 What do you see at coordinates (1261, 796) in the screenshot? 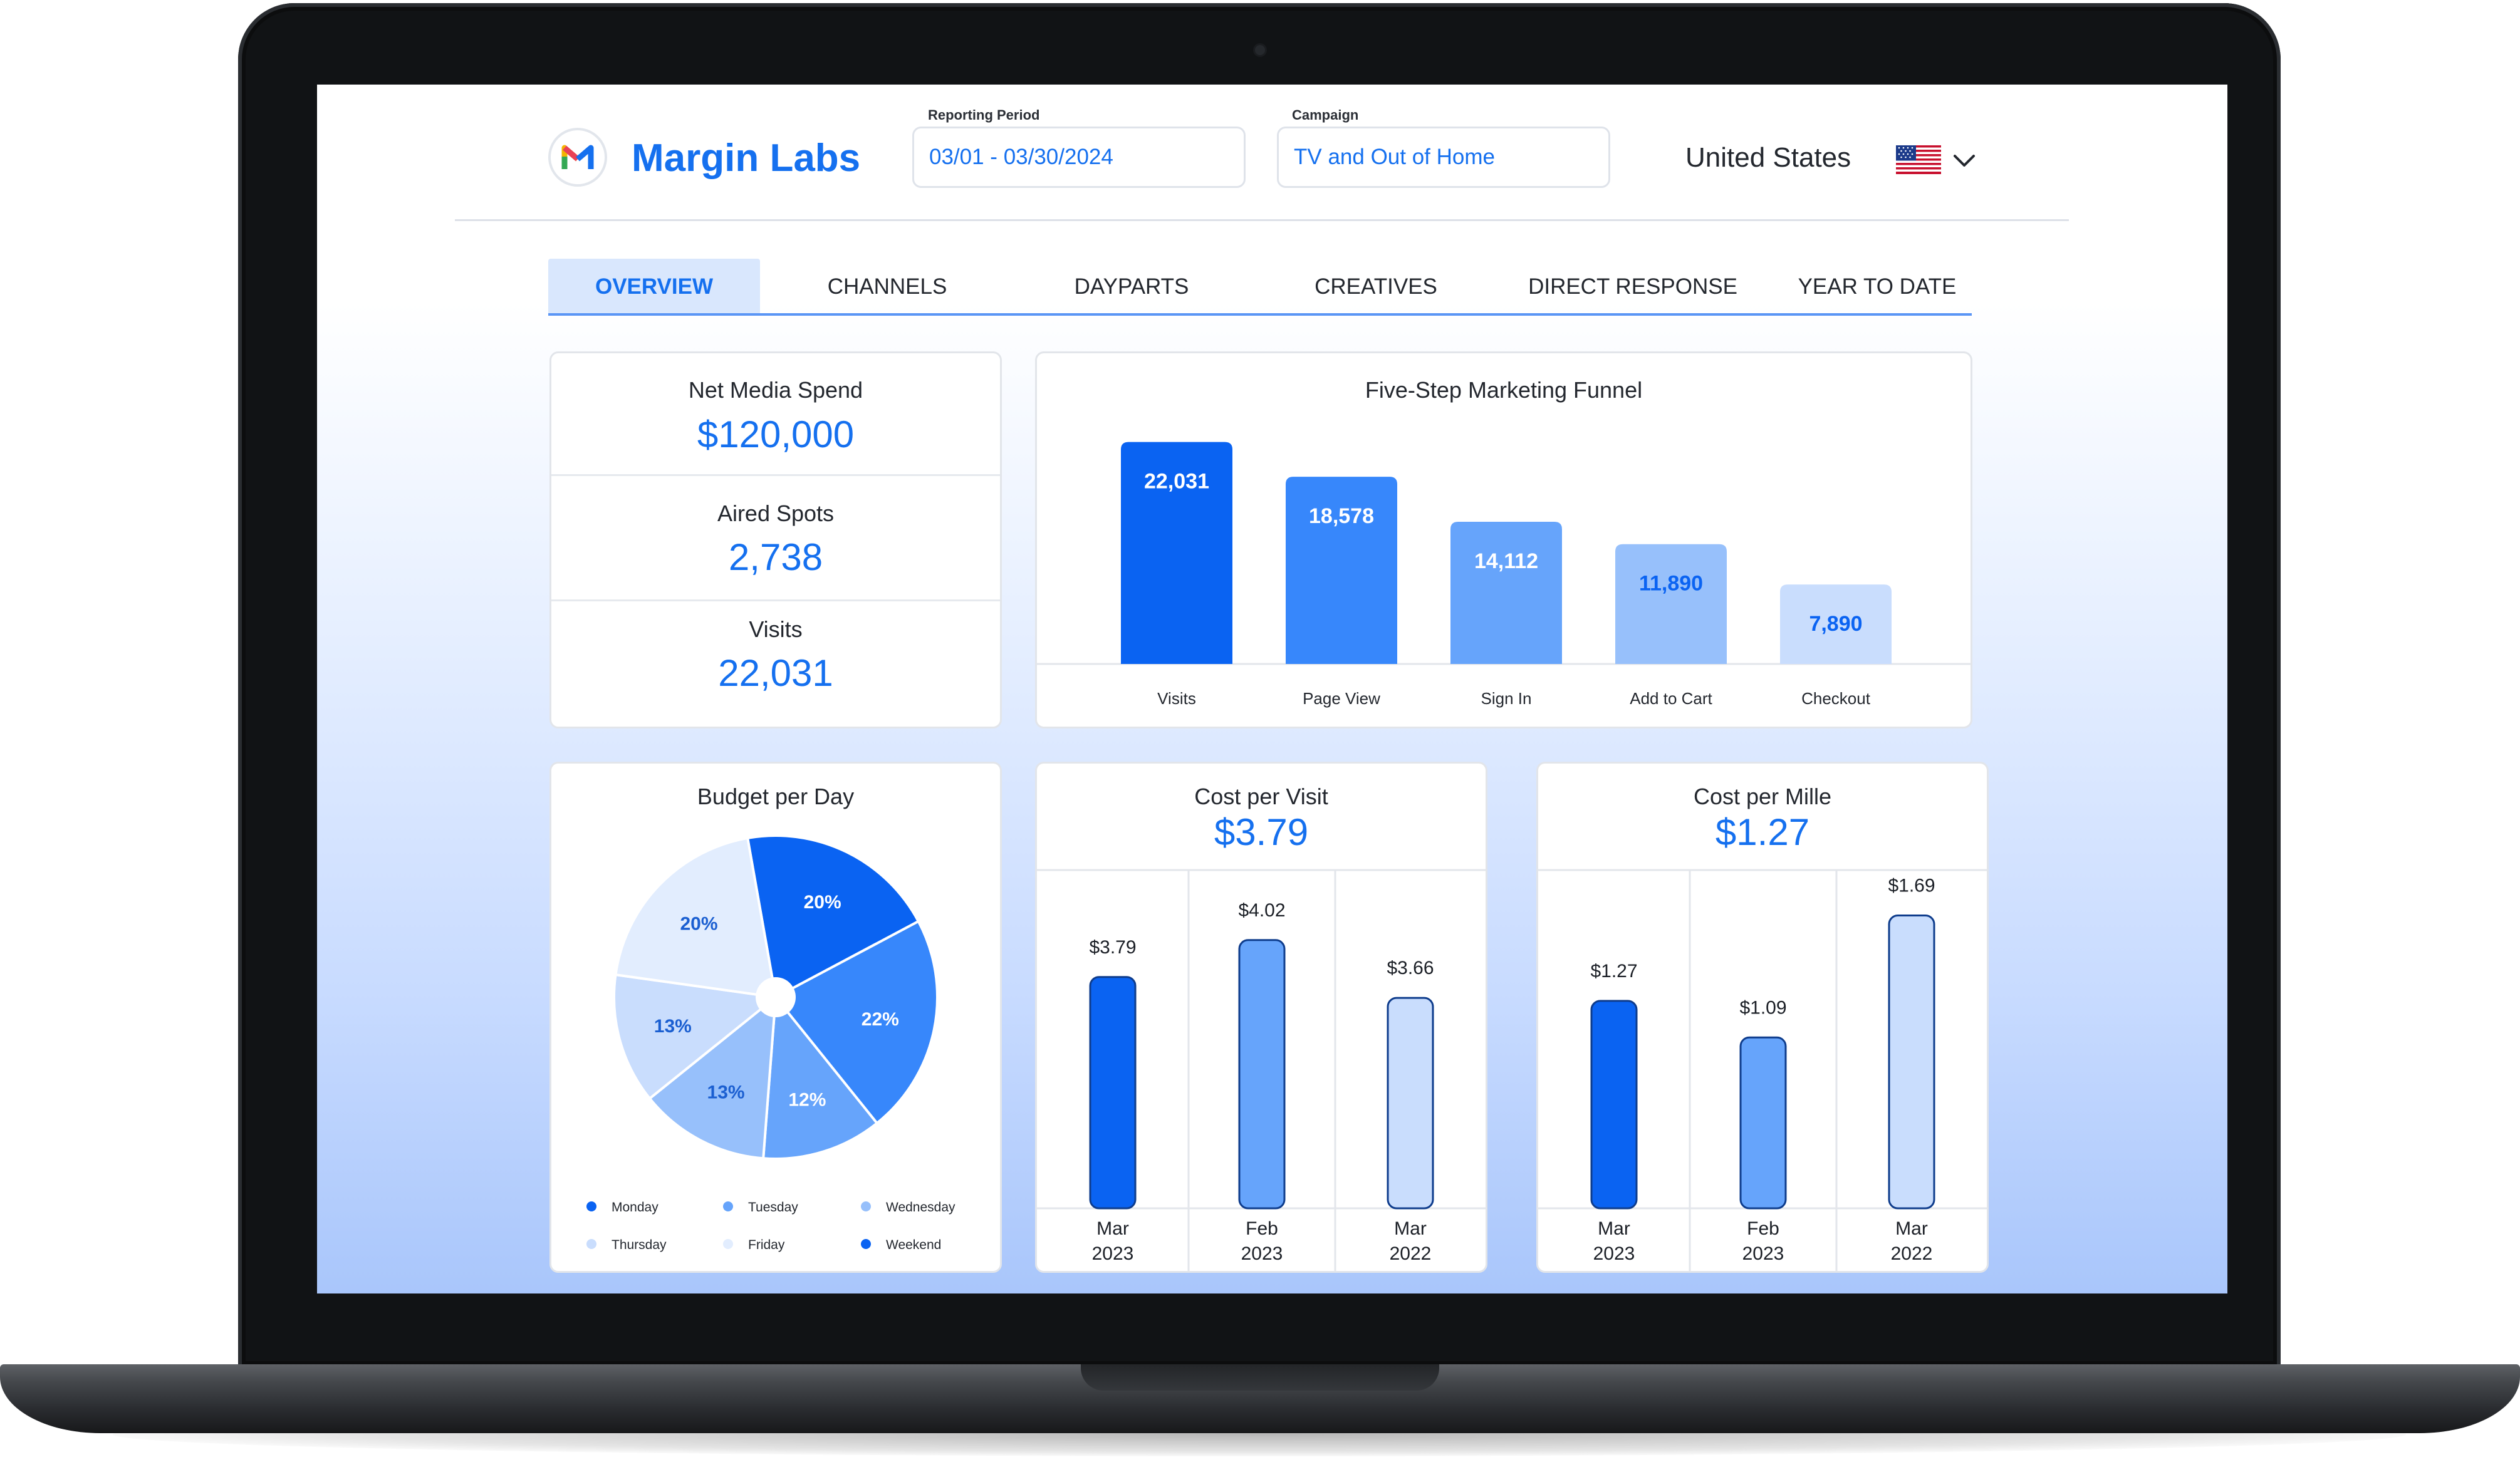
I see `cost-per-visit-title: Cost per Visit` at bounding box center [1261, 796].